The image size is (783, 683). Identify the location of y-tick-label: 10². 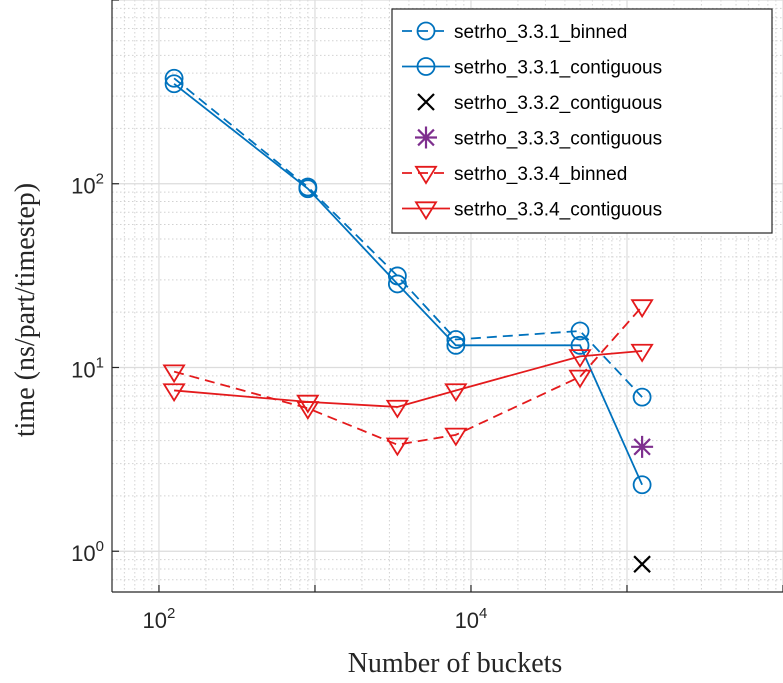
(87, 185).